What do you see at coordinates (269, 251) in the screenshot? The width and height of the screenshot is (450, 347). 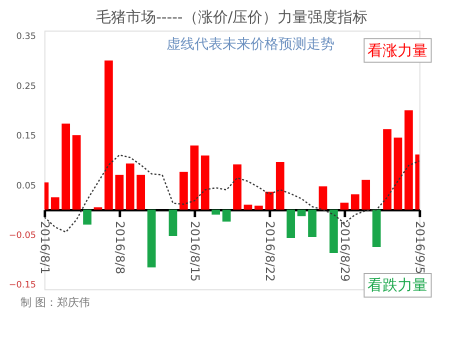 I see `x-tick-label: 2016/8/22` at bounding box center [269, 251].